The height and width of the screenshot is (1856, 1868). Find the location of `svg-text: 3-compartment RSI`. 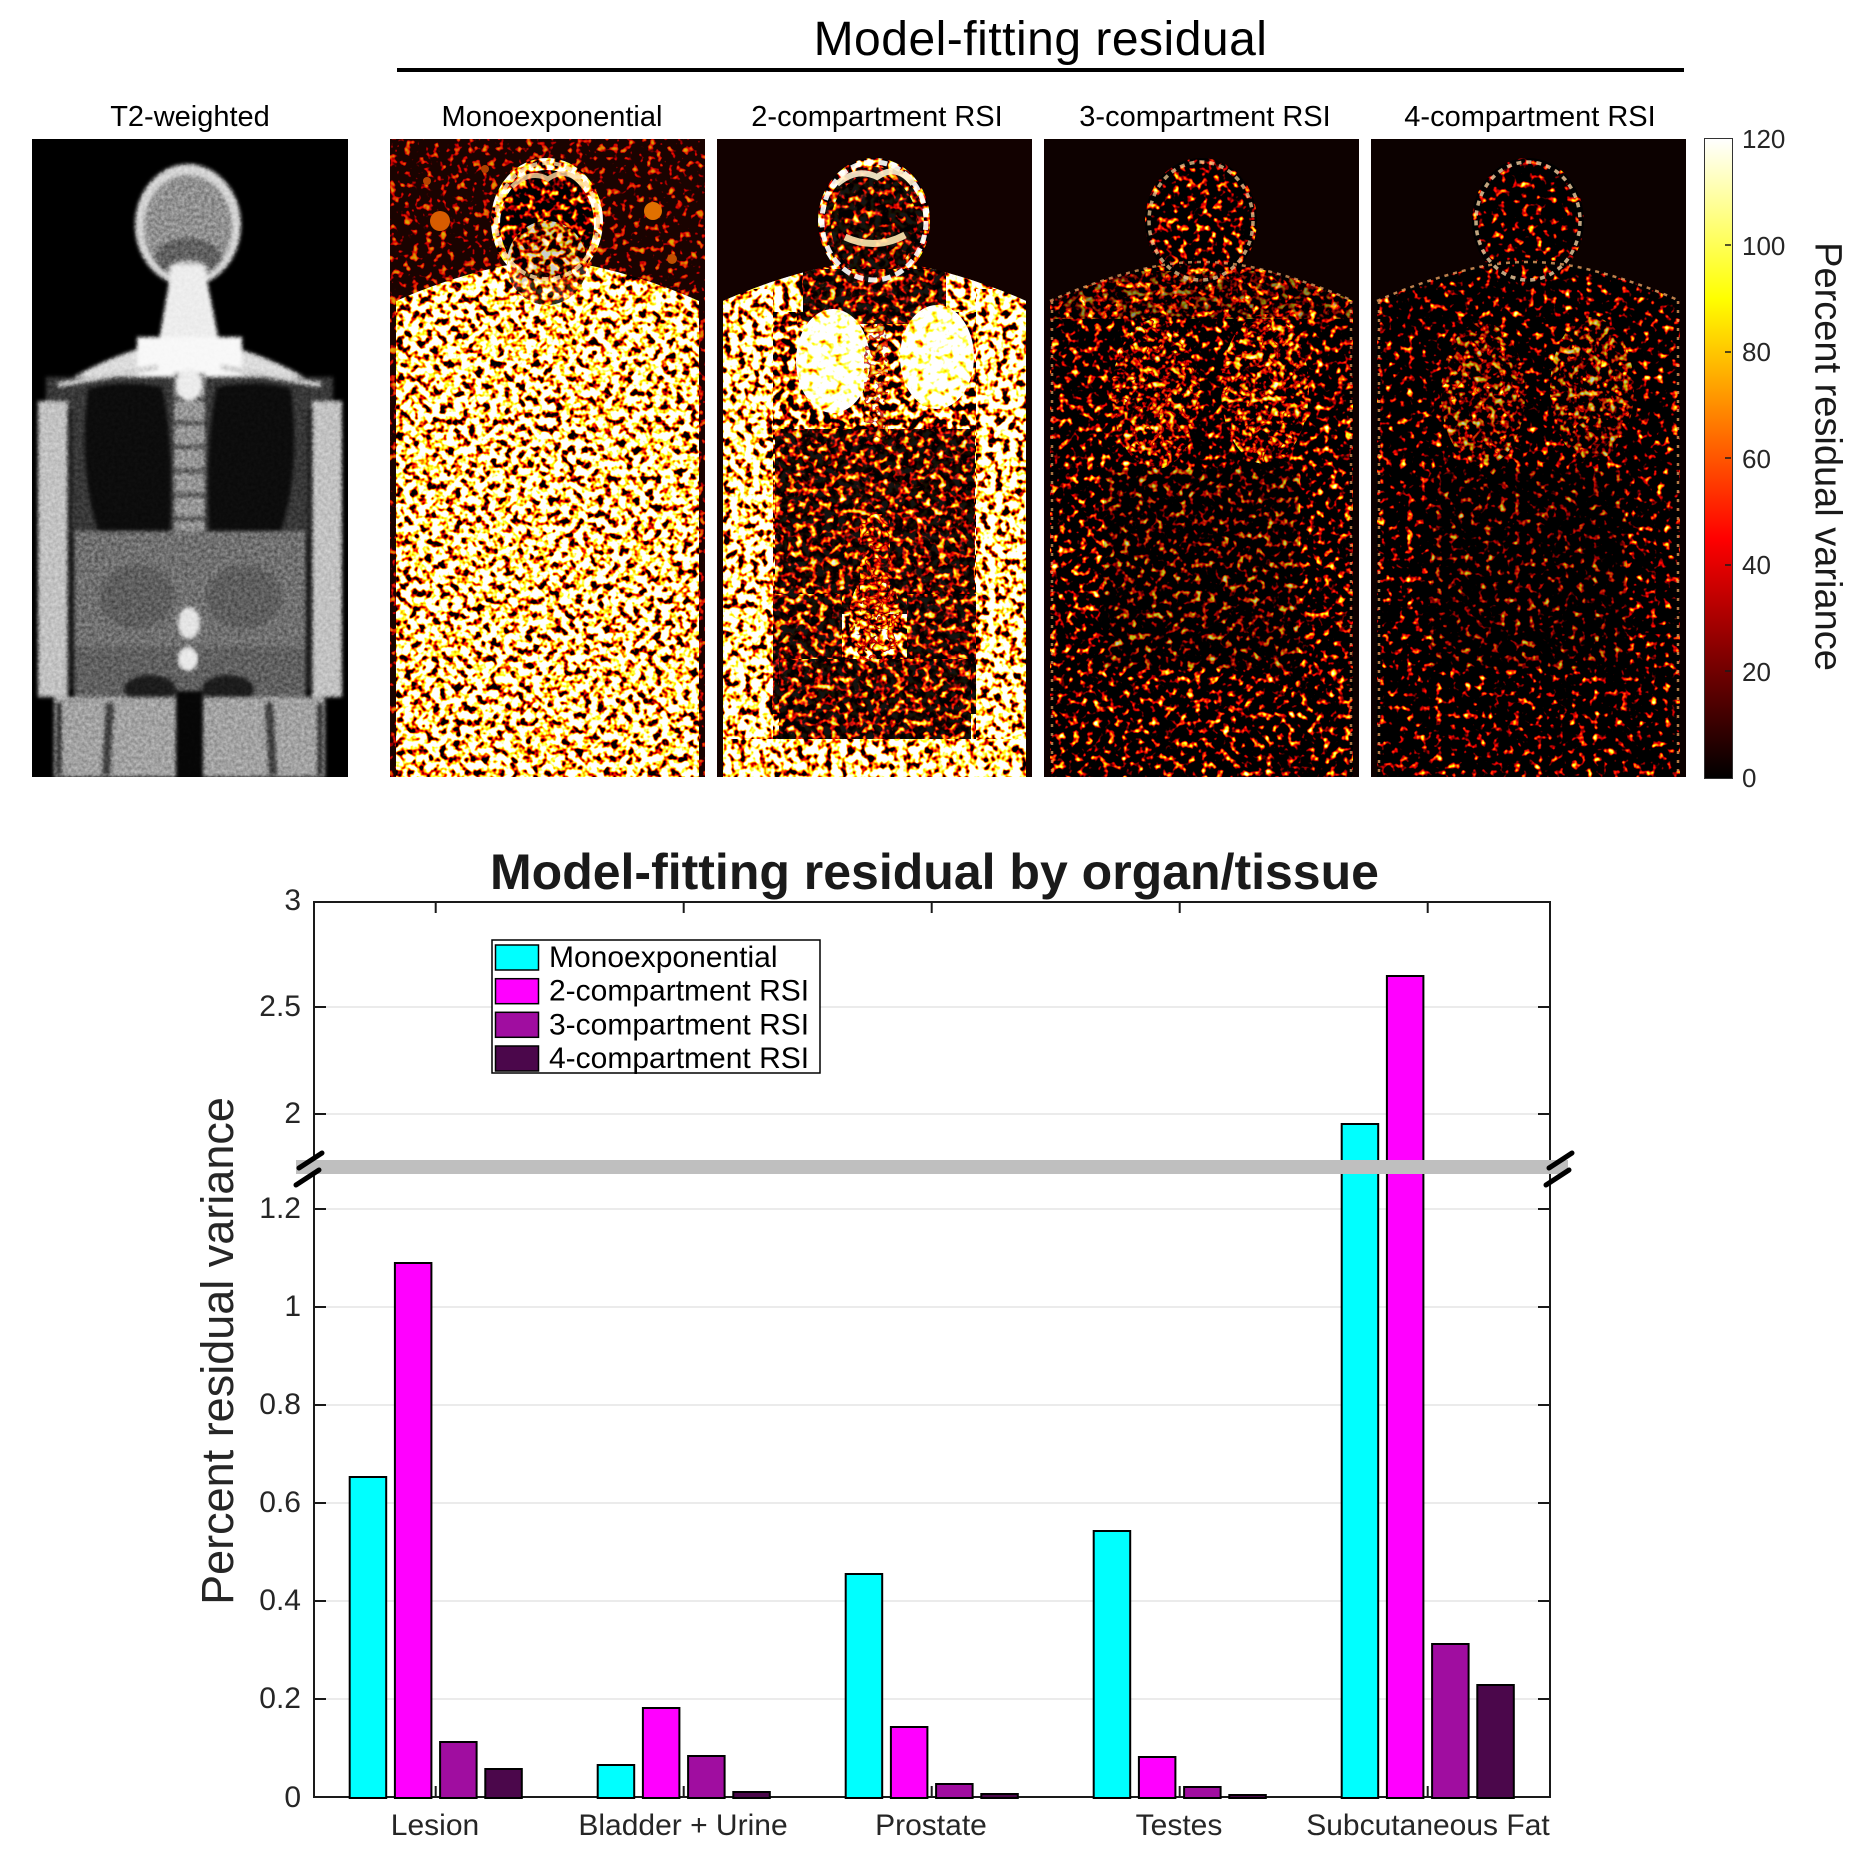

svg-text: 3-compartment RSI is located at coordinates (679, 1024).